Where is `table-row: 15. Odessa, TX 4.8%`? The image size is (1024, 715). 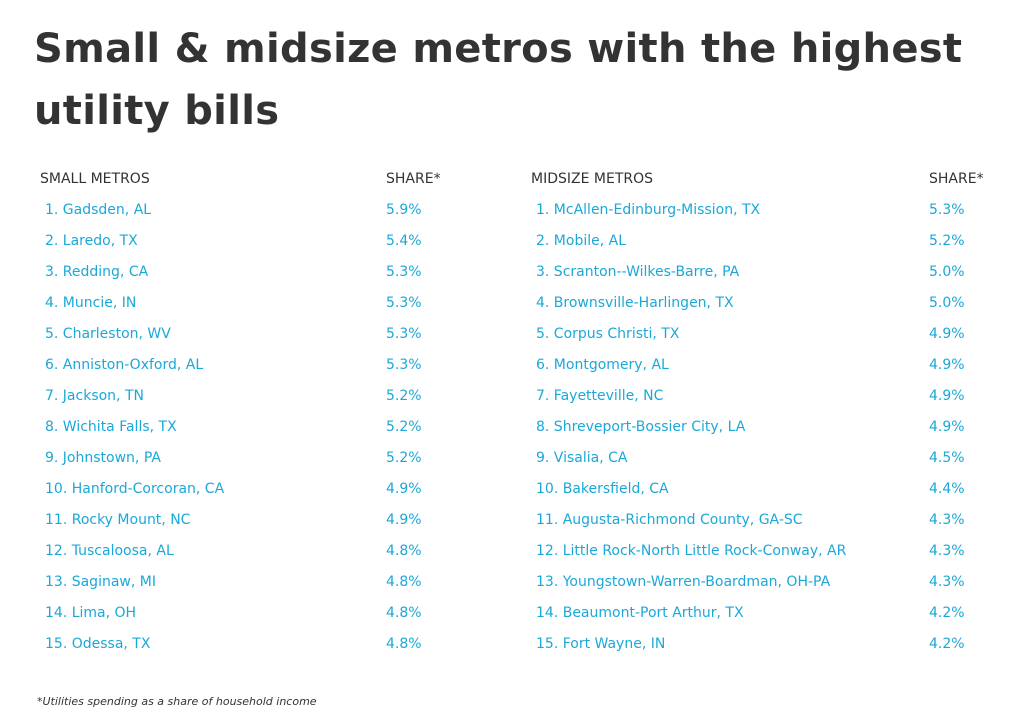
table-row: 15. Odessa, TX 4.8% is located at coordinates (265, 651).